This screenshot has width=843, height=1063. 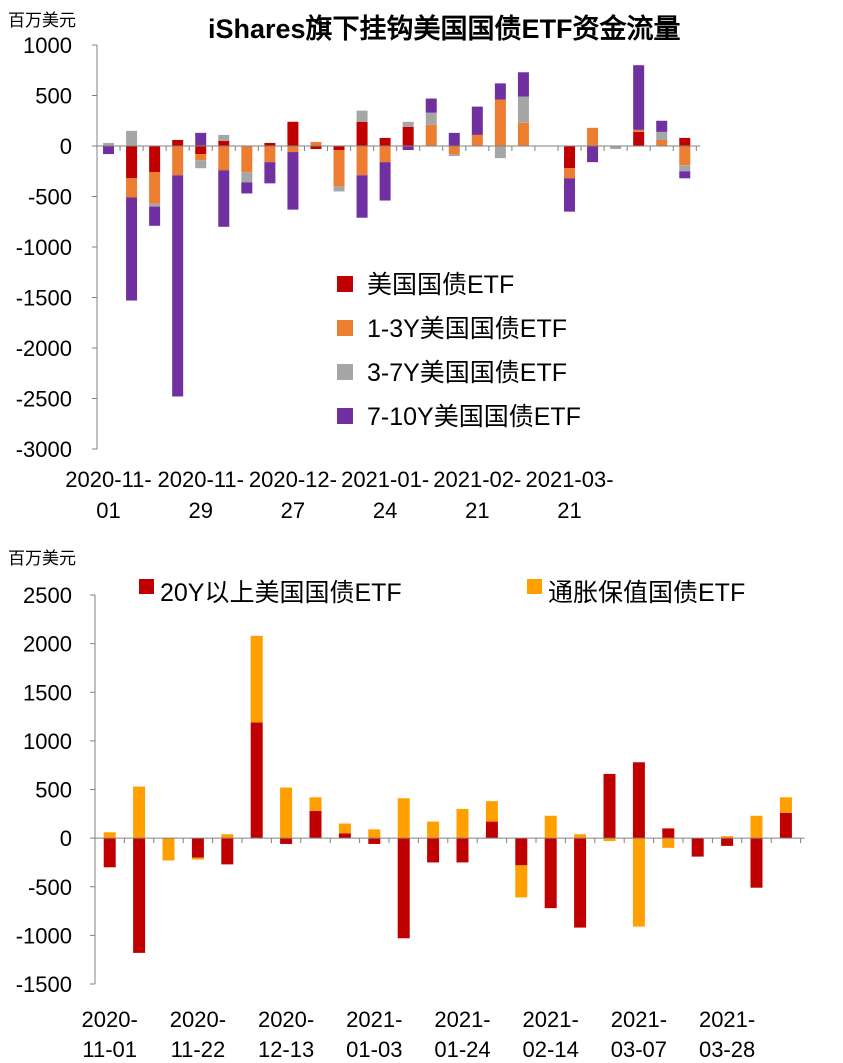 I want to click on legend-label: 美国国债ETF, so click(x=440, y=285).